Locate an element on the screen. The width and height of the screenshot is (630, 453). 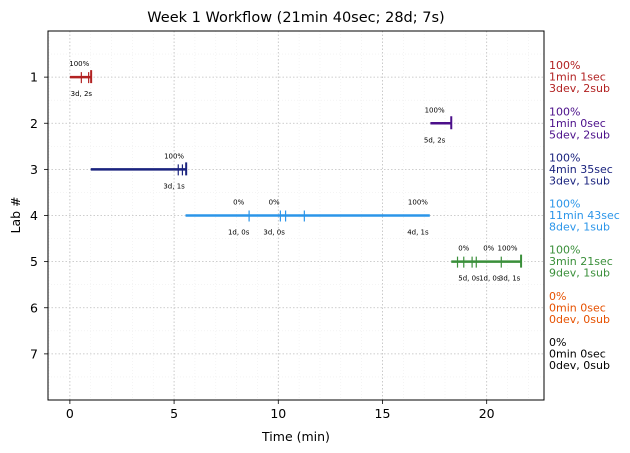
lab-2-group: 100% 5d, 2s is located at coordinates (438, 125).